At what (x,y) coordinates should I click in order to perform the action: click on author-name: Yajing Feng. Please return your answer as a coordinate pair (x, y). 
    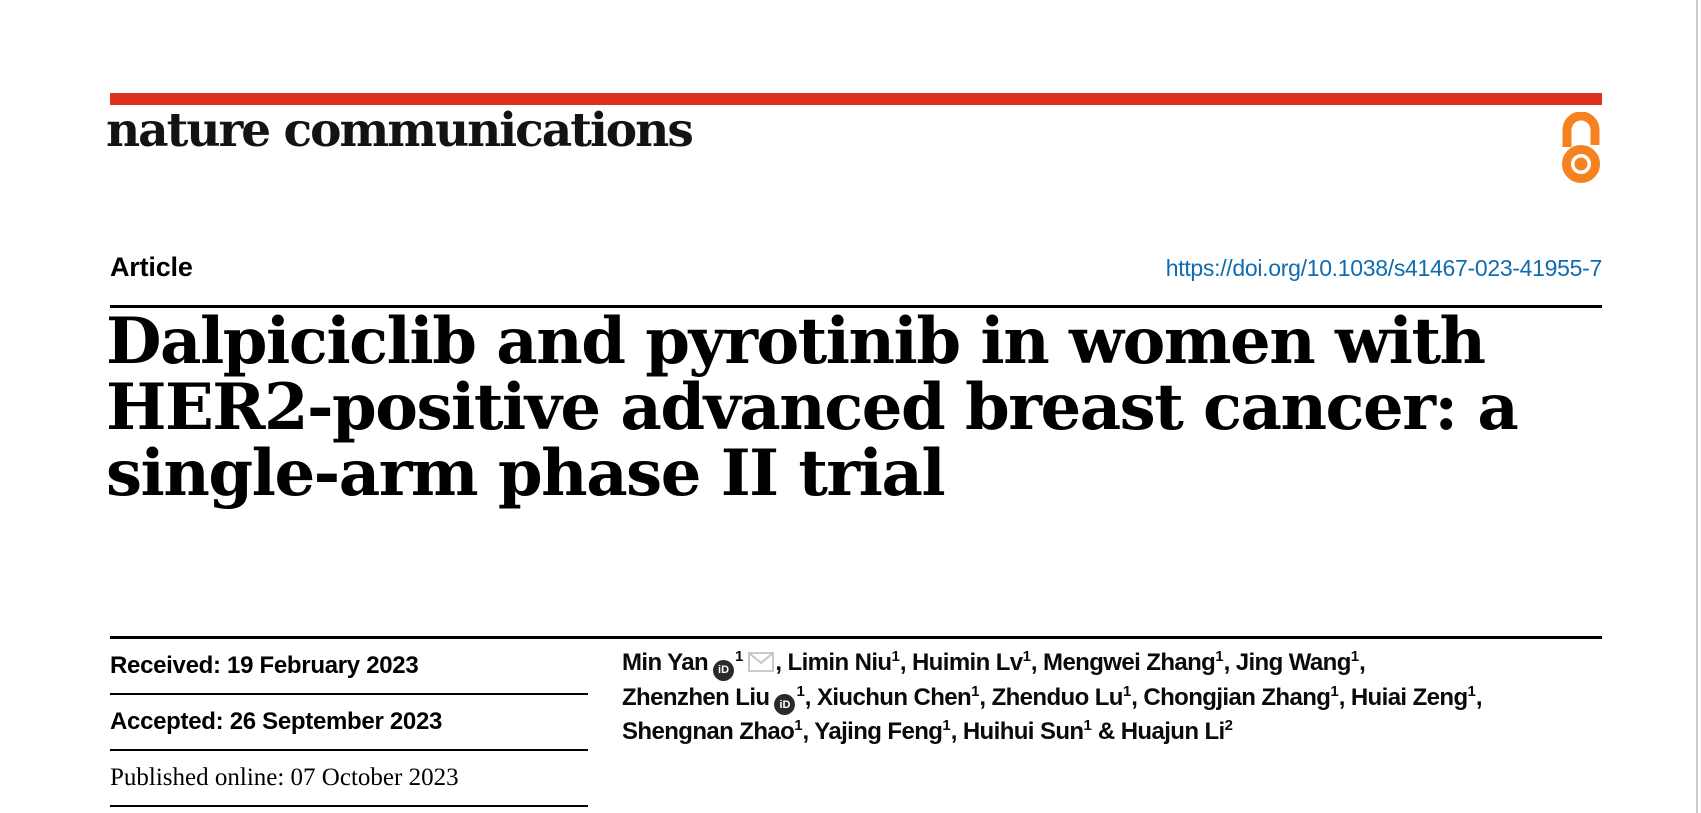
    Looking at the image, I should click on (878, 731).